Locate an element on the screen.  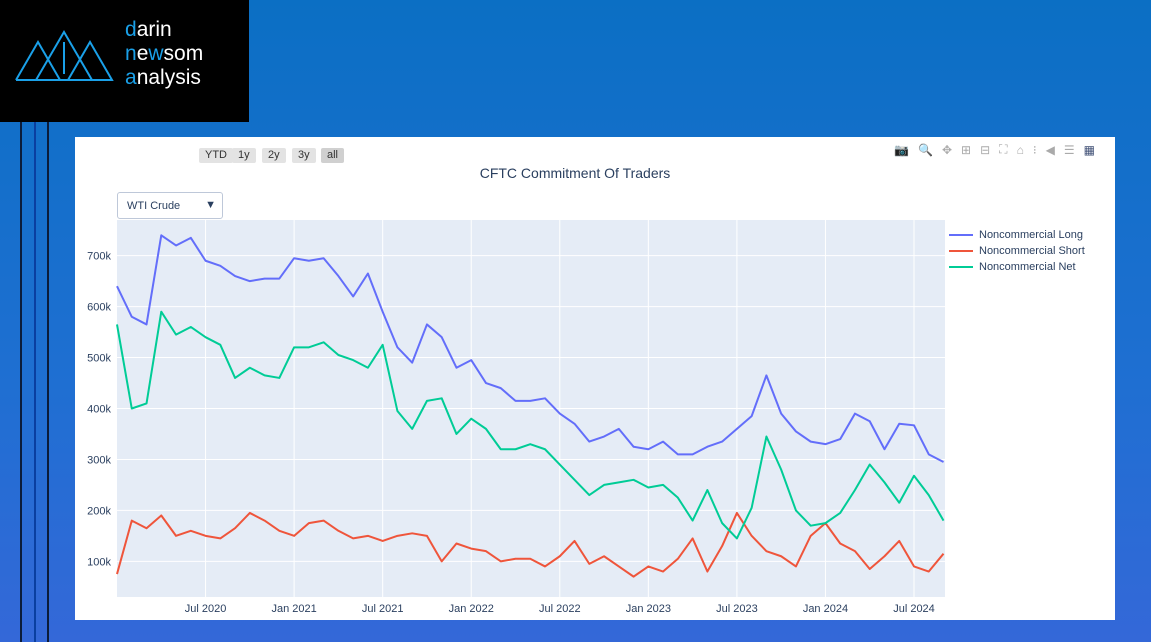
range-button-ytd: YTD is located at coordinates (216, 155).